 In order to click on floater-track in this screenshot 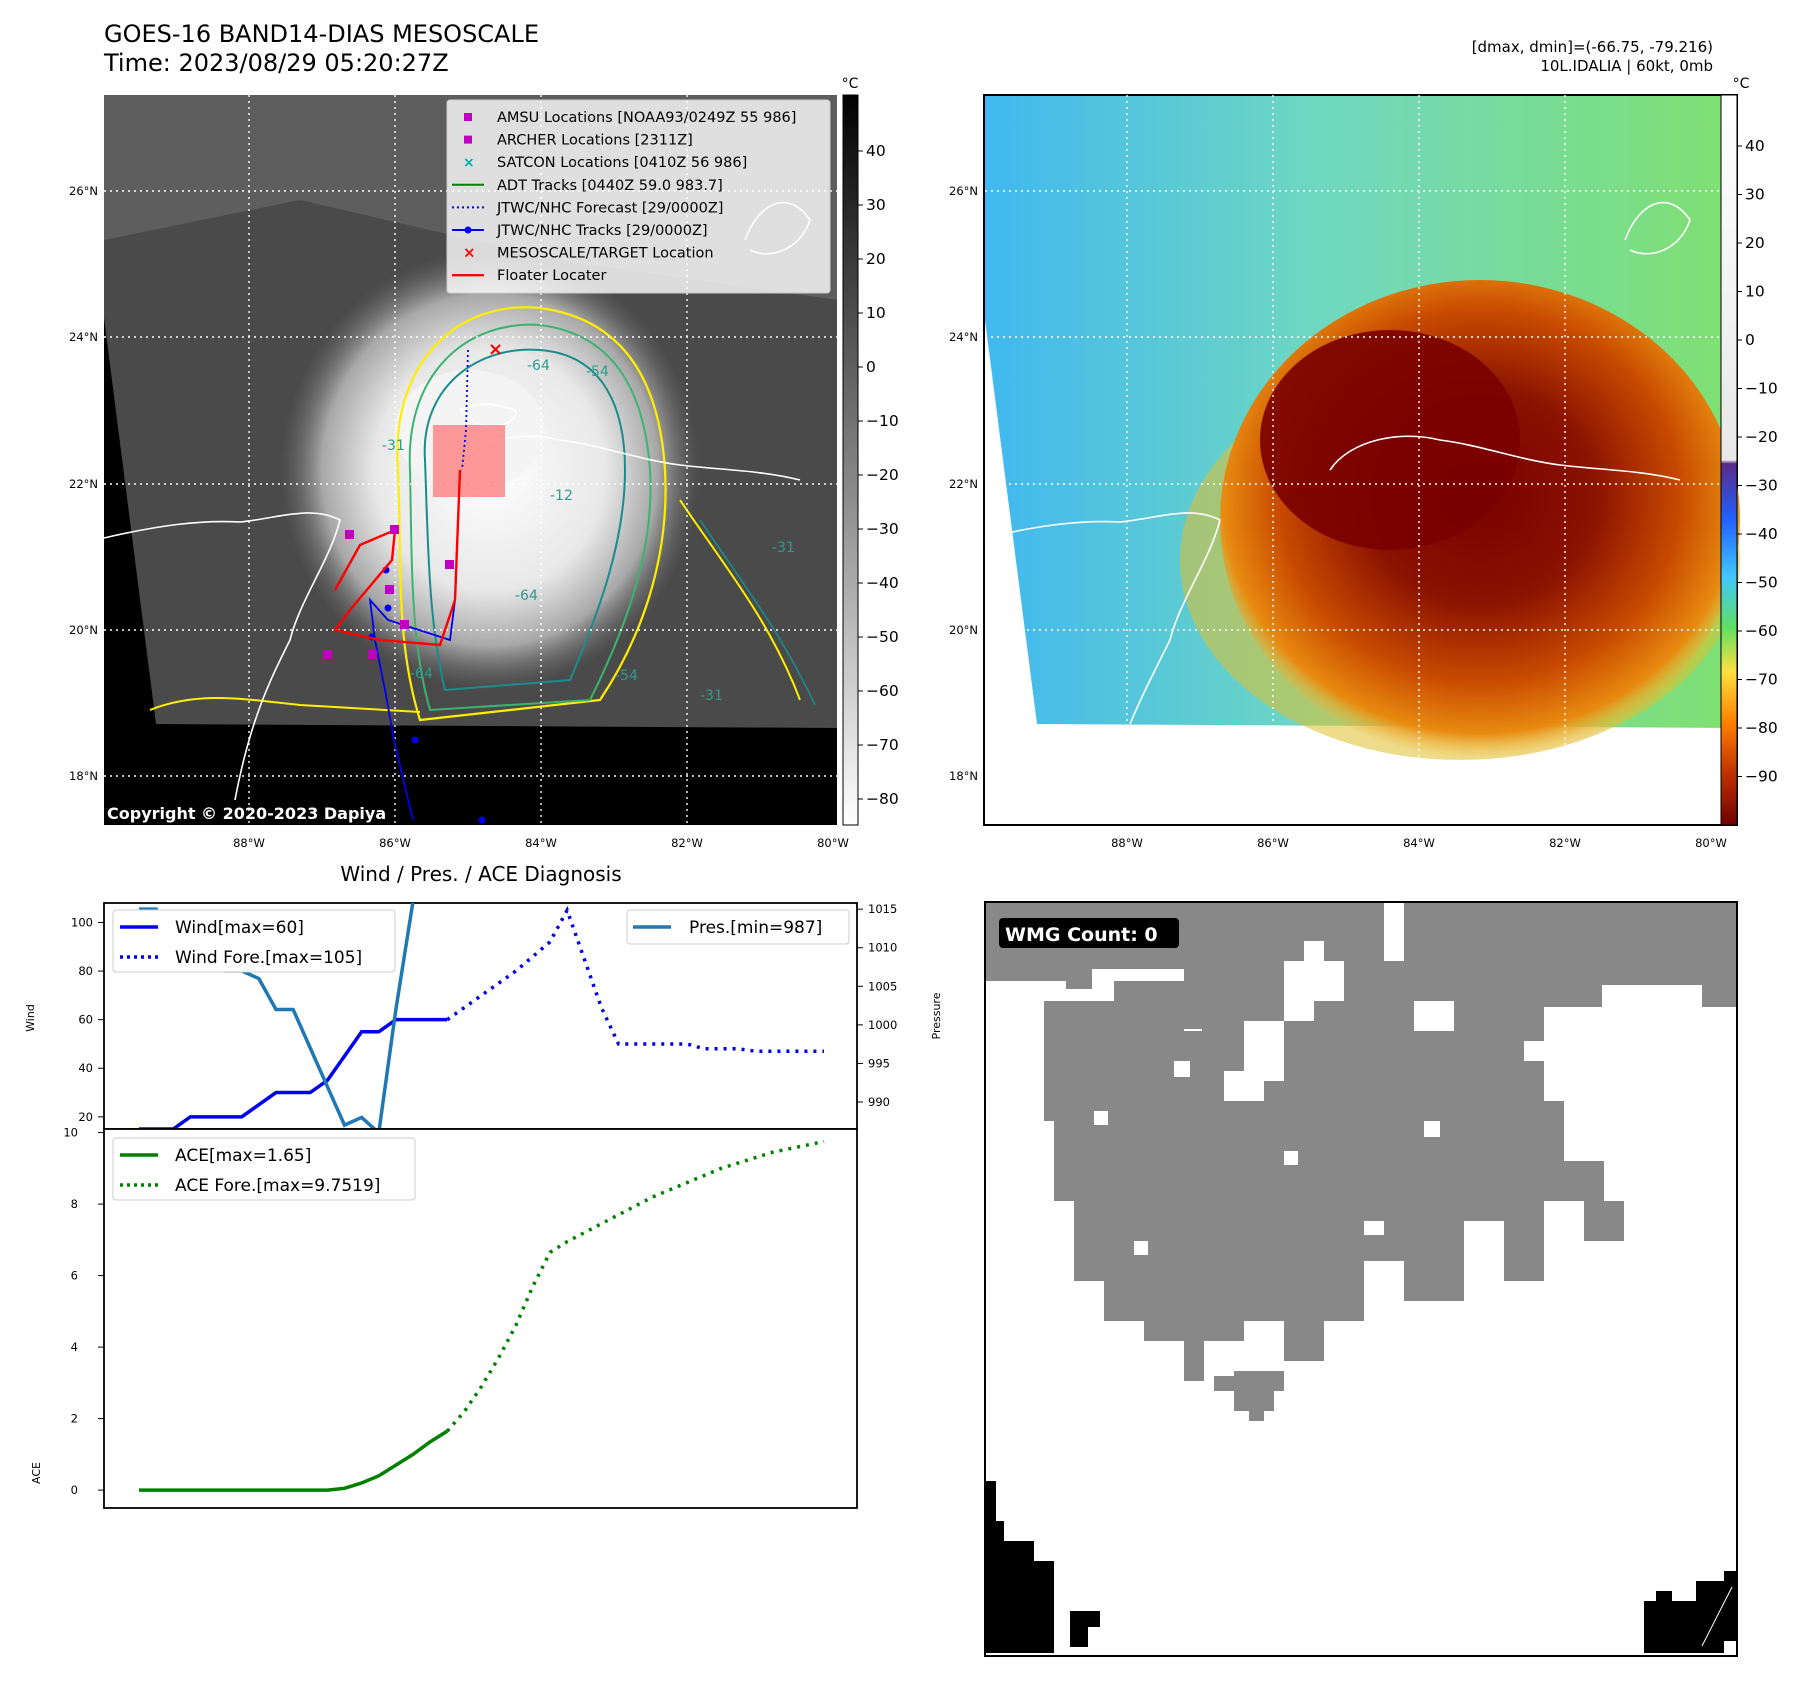, I will do `click(397, 558)`.